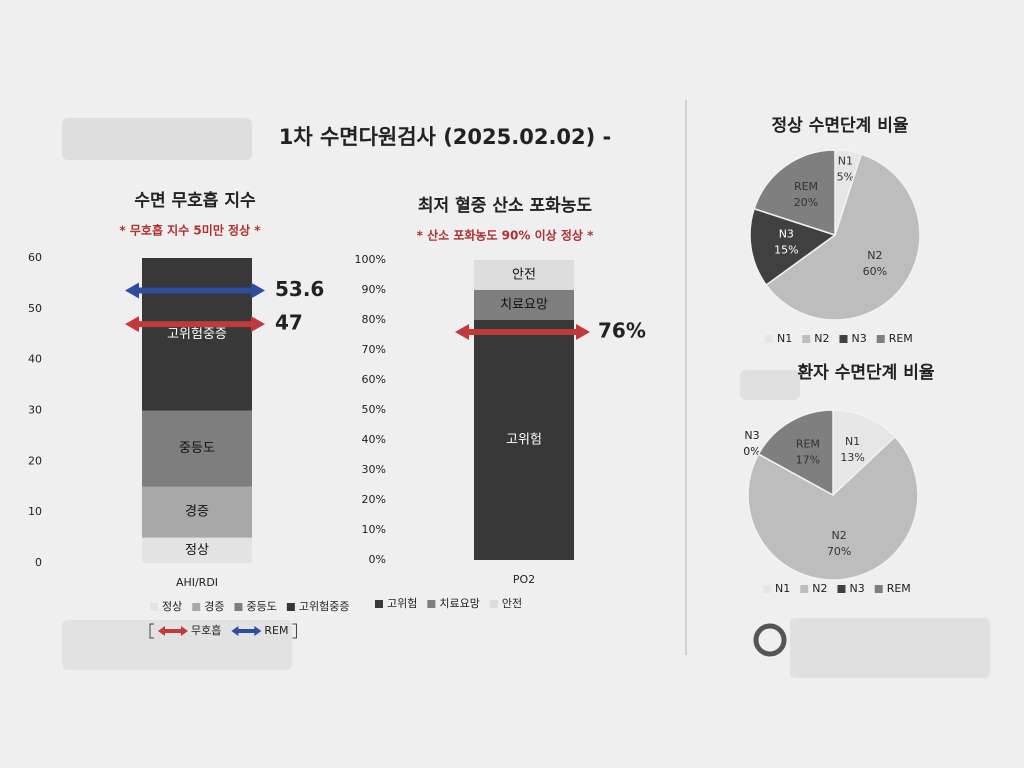  I want to click on y-tick-label: 90%, so click(374, 289).